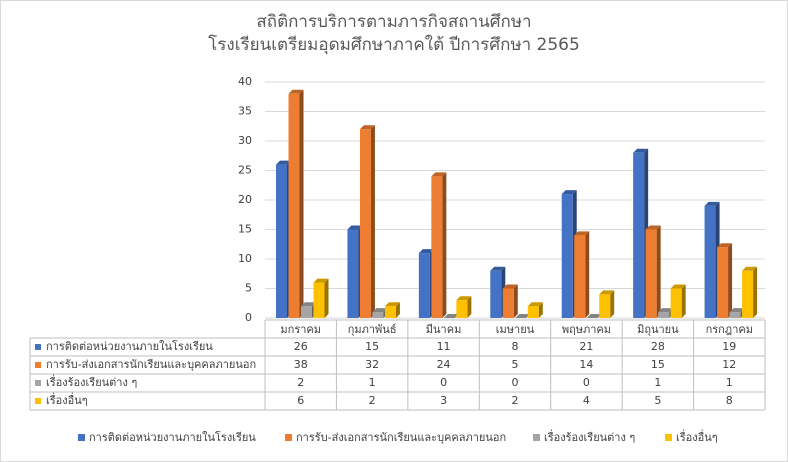  Describe the element at coordinates (245, 199) in the screenshot. I see `y-tick-label: 20` at that location.